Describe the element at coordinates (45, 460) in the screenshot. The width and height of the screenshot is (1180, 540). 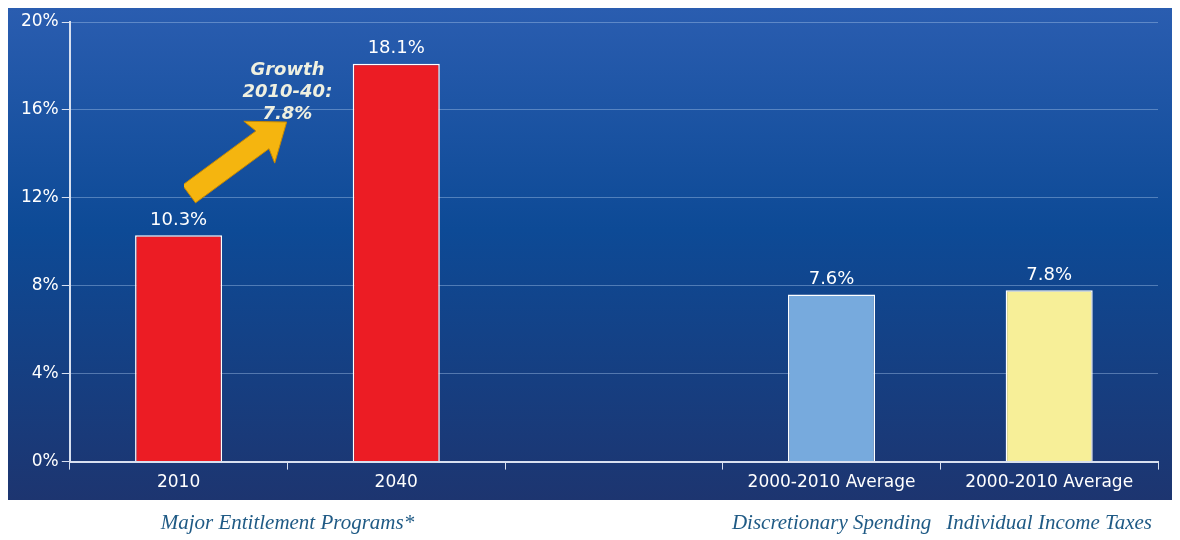
I see `y-tick-label: 0%` at that location.